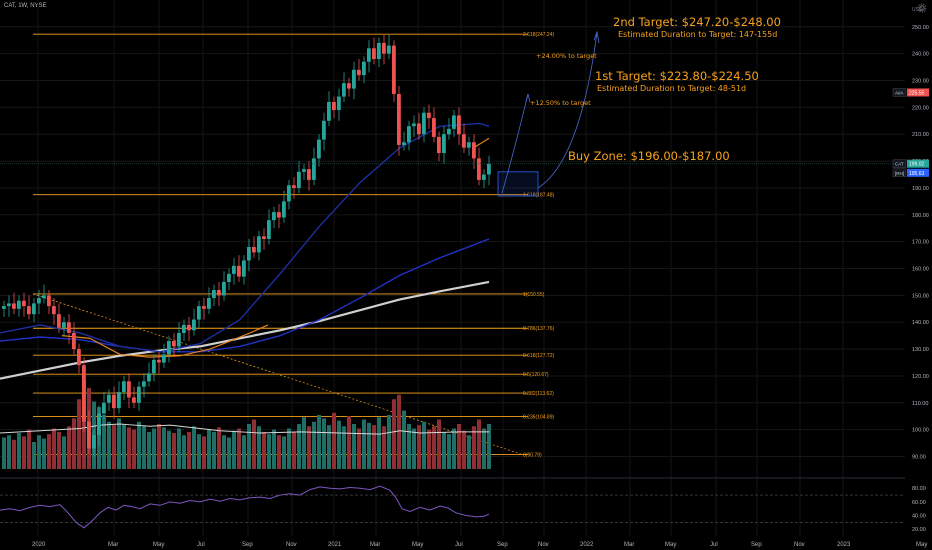 The height and width of the screenshot is (550, 932). Describe the element at coordinates (698, 34) in the screenshot. I see `target2-duration: Estimated Duration to Target: 147-155d` at that location.